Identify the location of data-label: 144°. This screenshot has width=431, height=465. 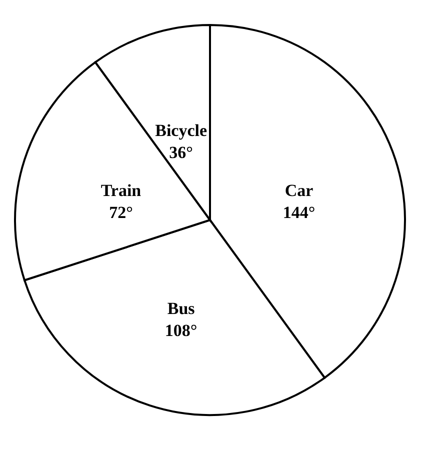
(299, 212).